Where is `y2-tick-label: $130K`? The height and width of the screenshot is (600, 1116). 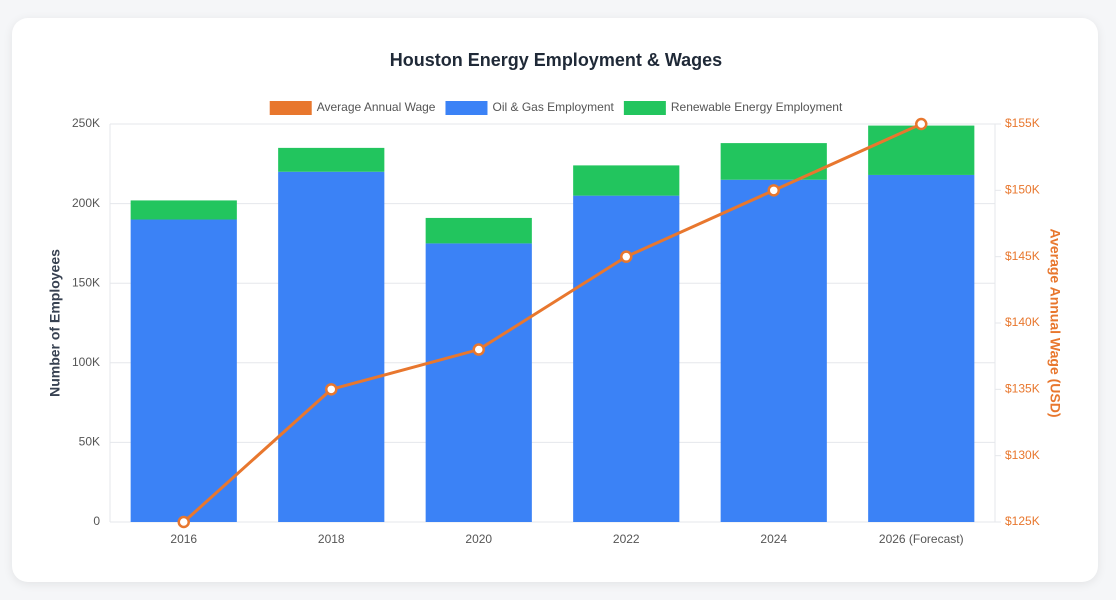
y2-tick-label: $130K is located at coordinates (1022, 455).